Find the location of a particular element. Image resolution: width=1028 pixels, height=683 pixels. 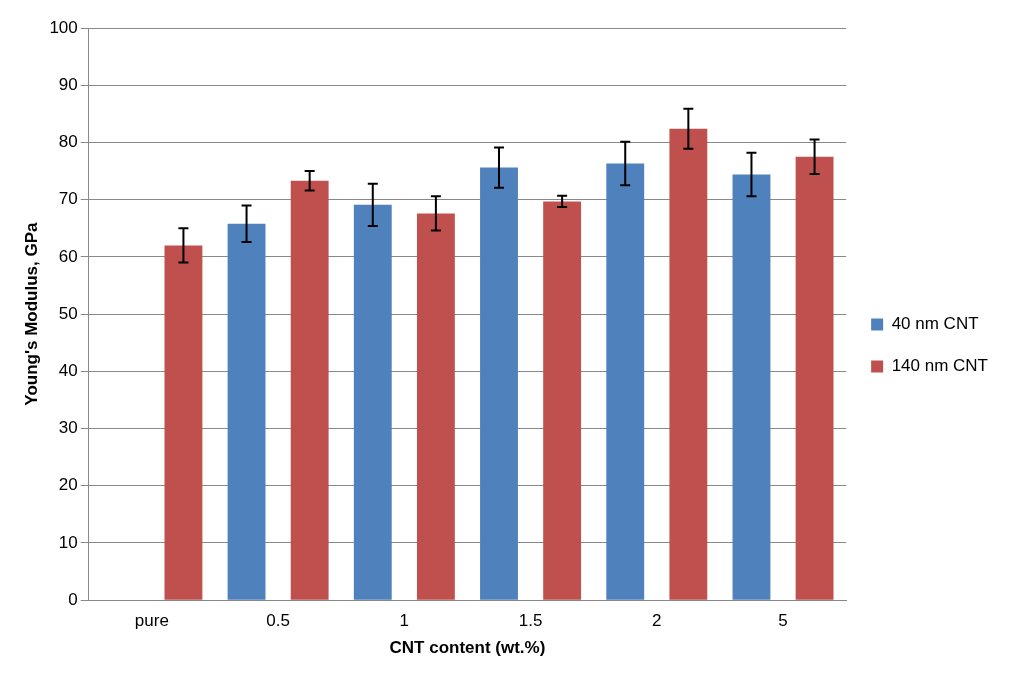

x-tick-label: 2 is located at coordinates (657, 621).